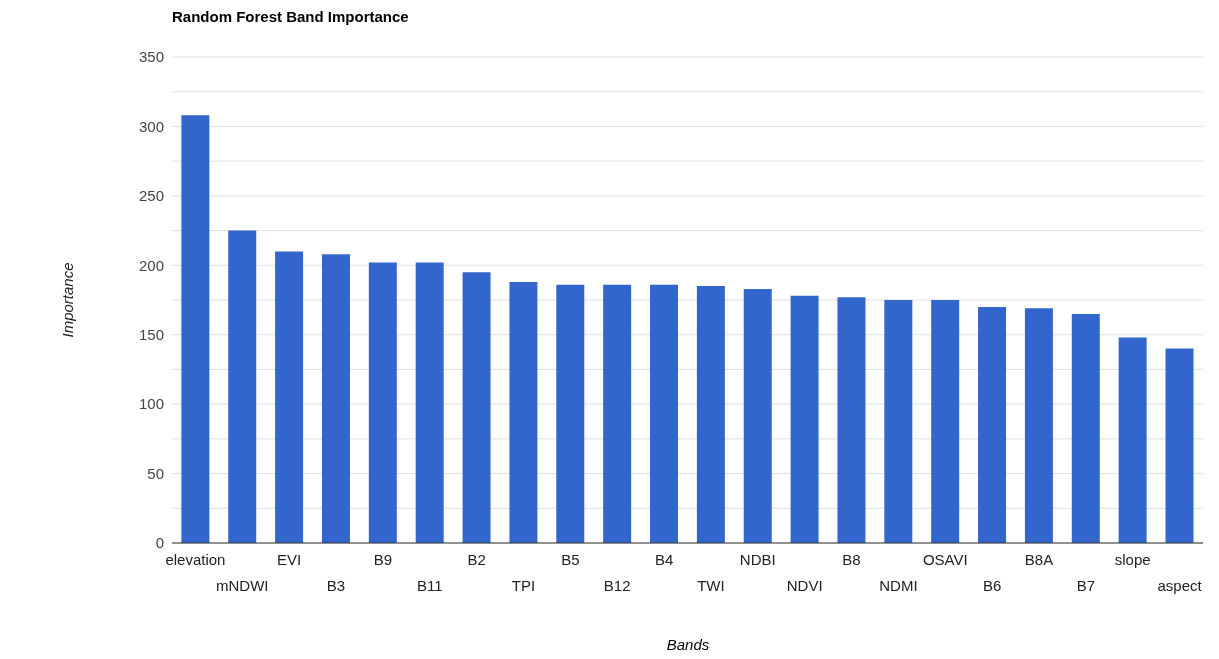 Image resolution: width=1219 pixels, height=659 pixels. I want to click on x-tick-label: B5, so click(570, 559).